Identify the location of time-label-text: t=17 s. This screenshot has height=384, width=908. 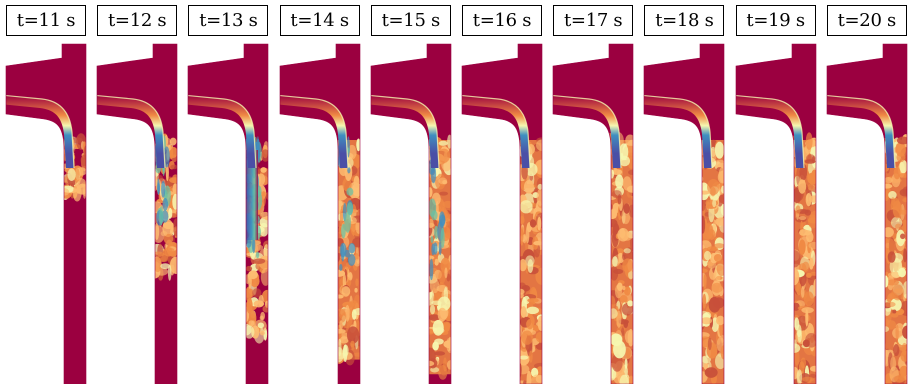
(593, 20).